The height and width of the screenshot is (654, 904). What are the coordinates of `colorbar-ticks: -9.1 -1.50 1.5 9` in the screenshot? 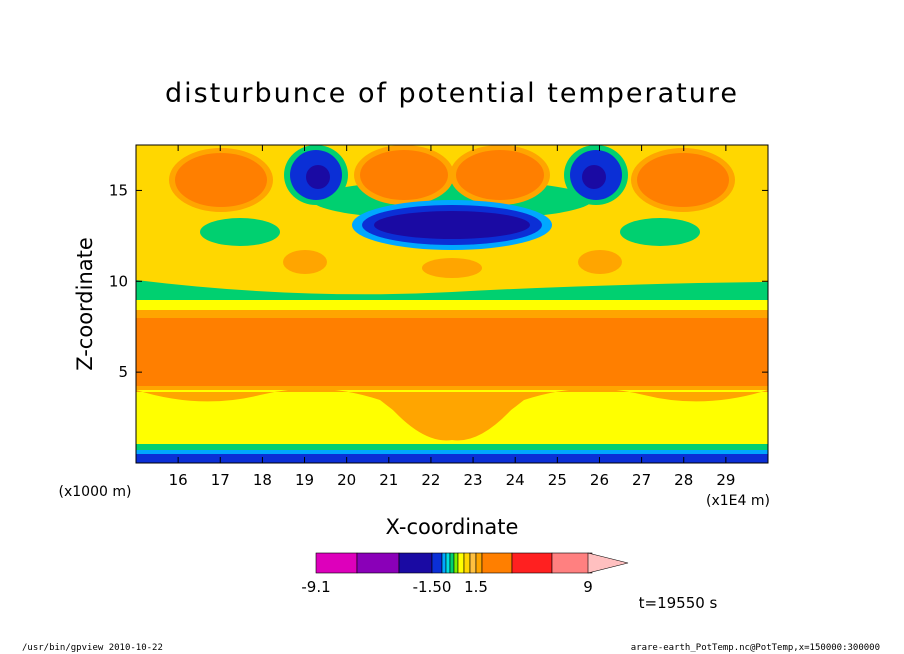 It's located at (446, 587).